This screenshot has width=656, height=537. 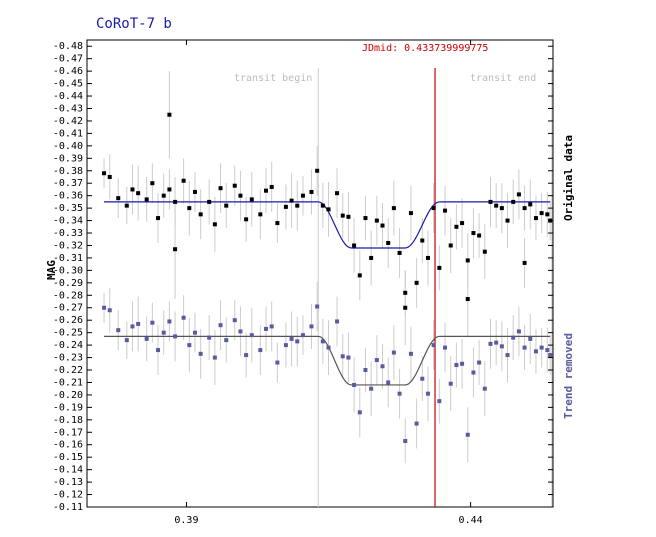 I want to click on y-tick-label: -0.48, so click(x=68, y=46).